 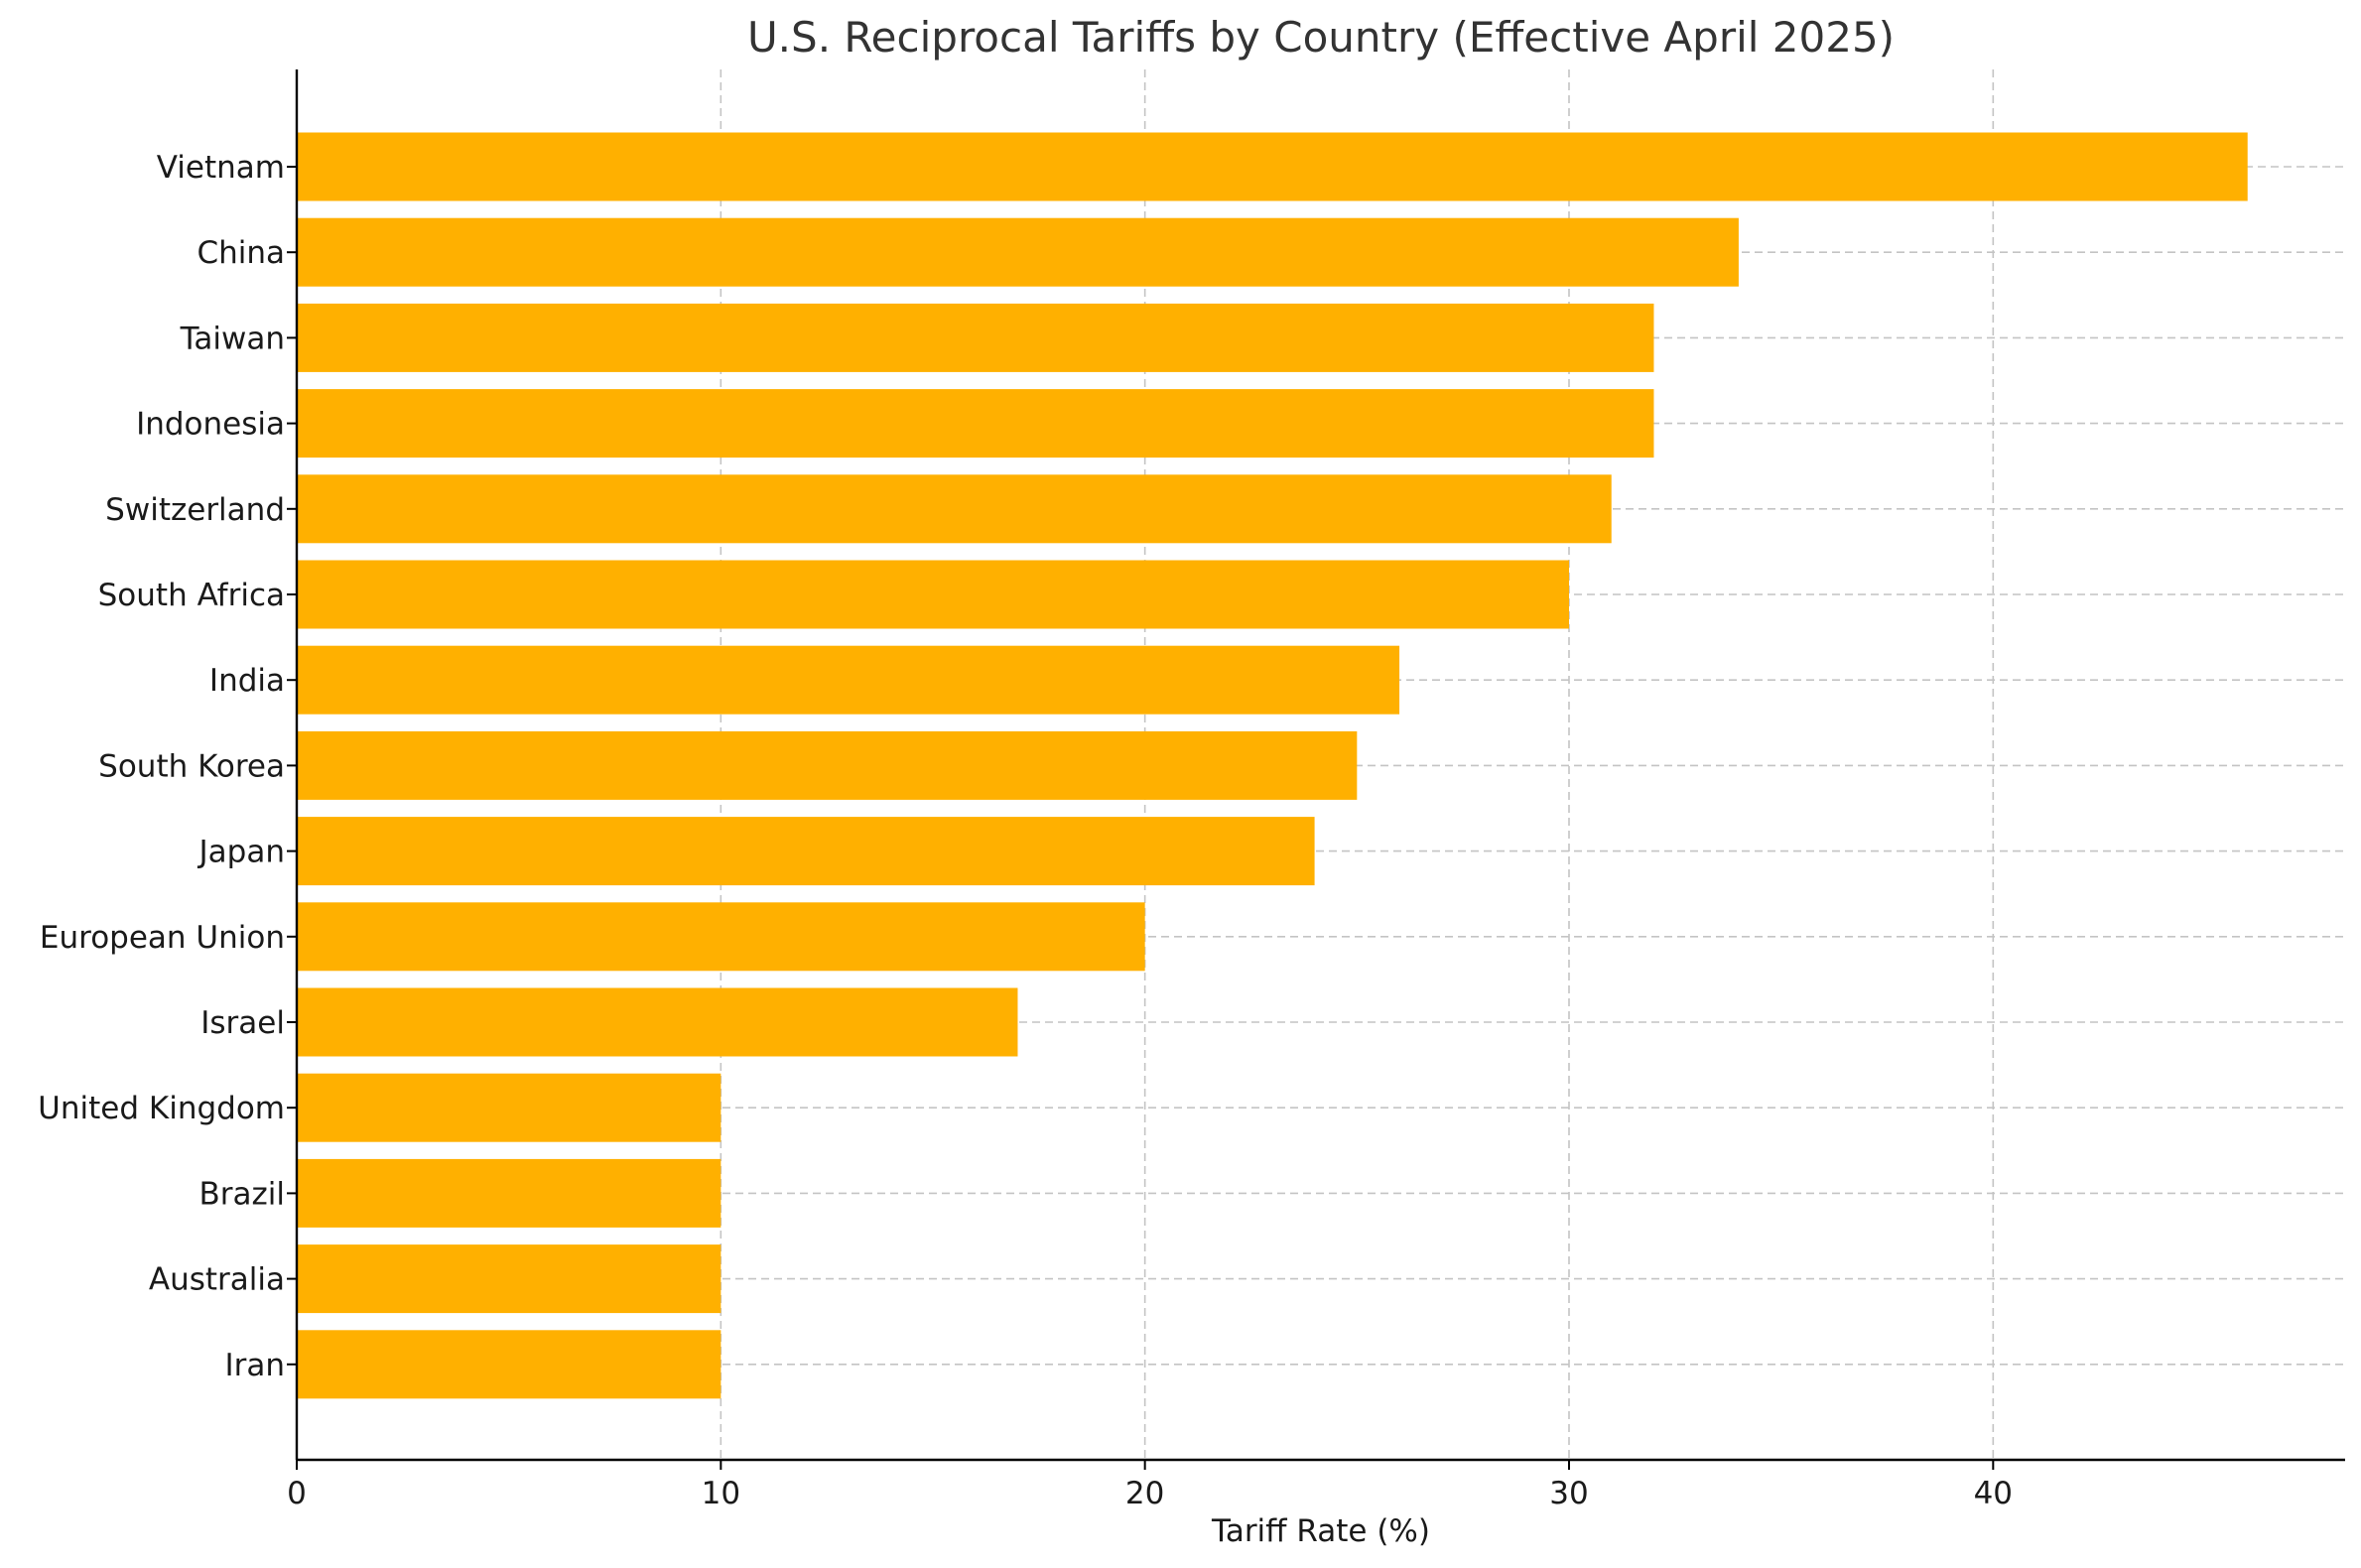 I want to click on x-axis-label: Tariff Rate (%), so click(x=1320, y=1531).